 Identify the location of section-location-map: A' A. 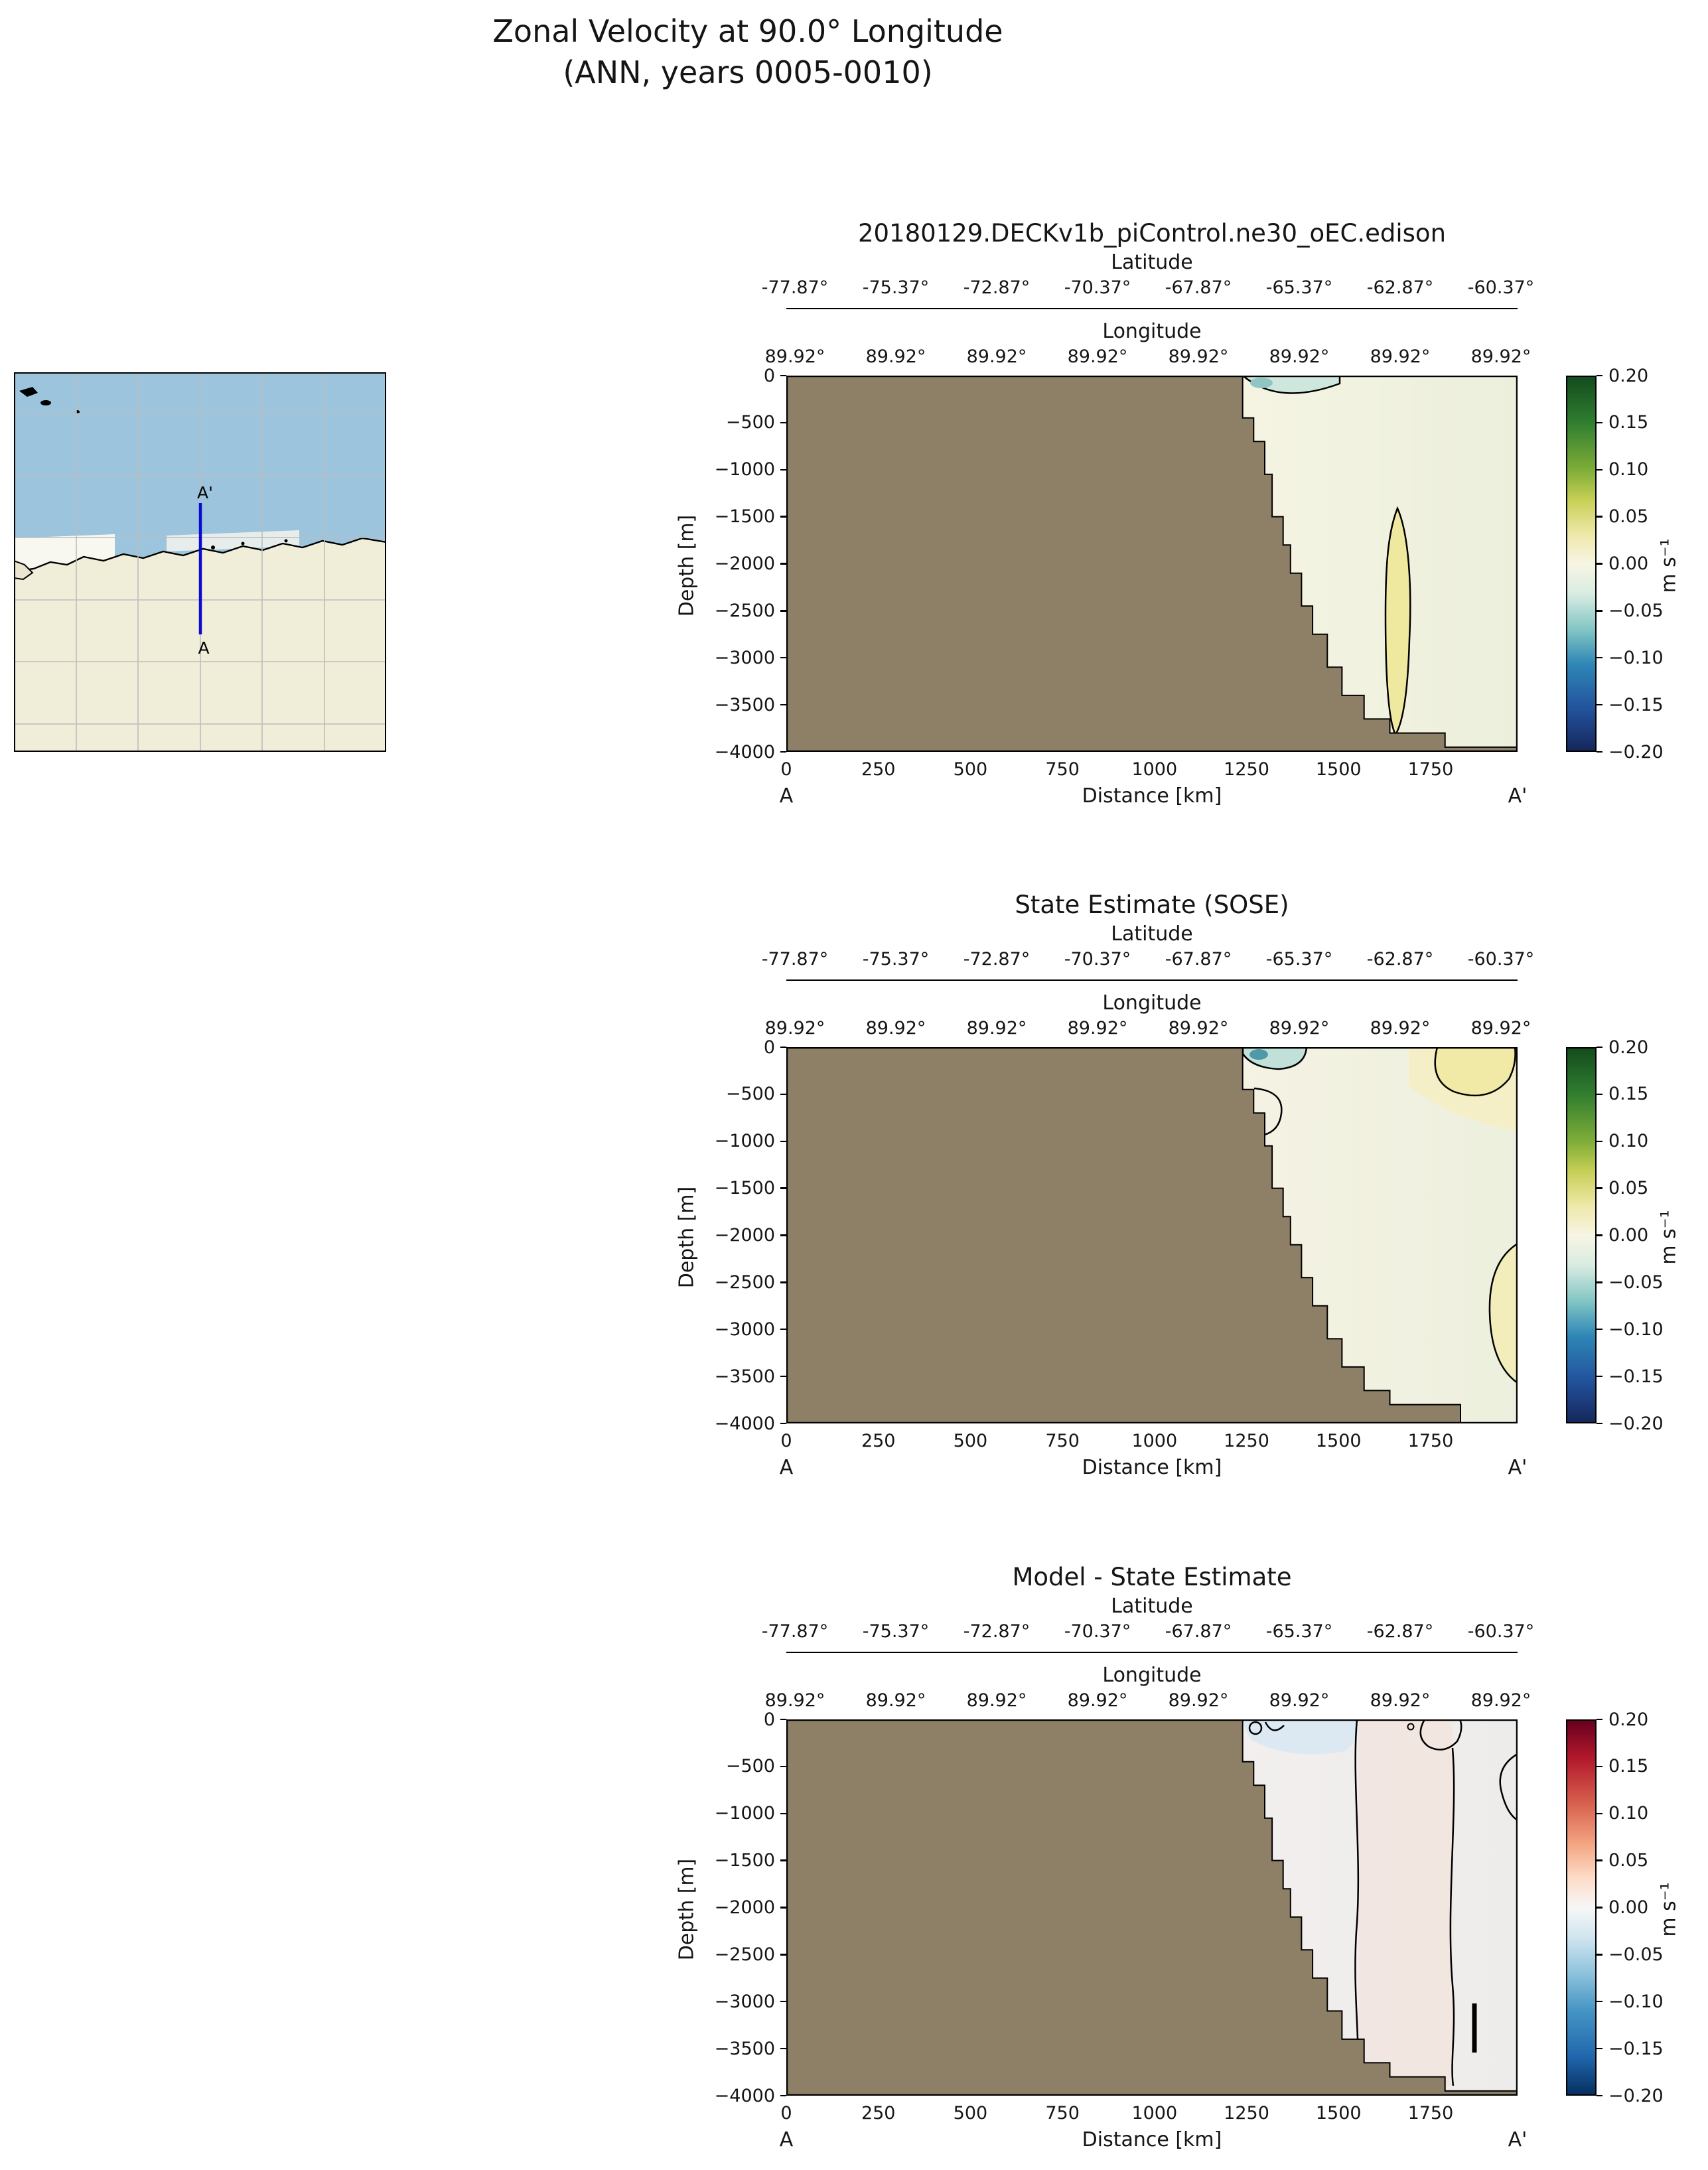
(200, 562).